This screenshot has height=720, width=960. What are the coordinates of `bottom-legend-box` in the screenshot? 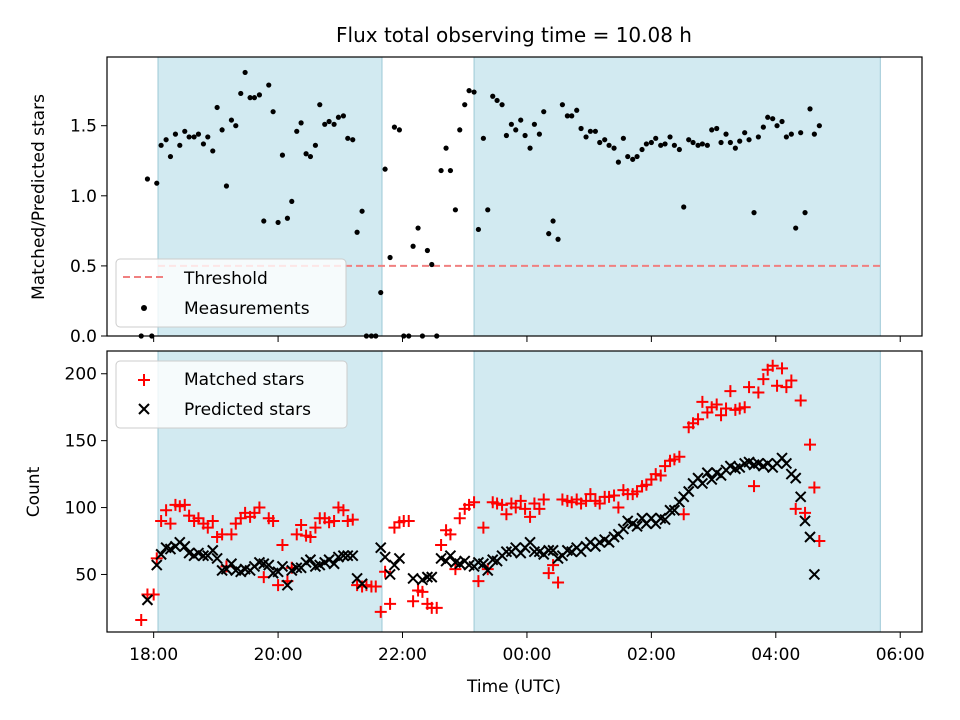 It's located at (231, 394).